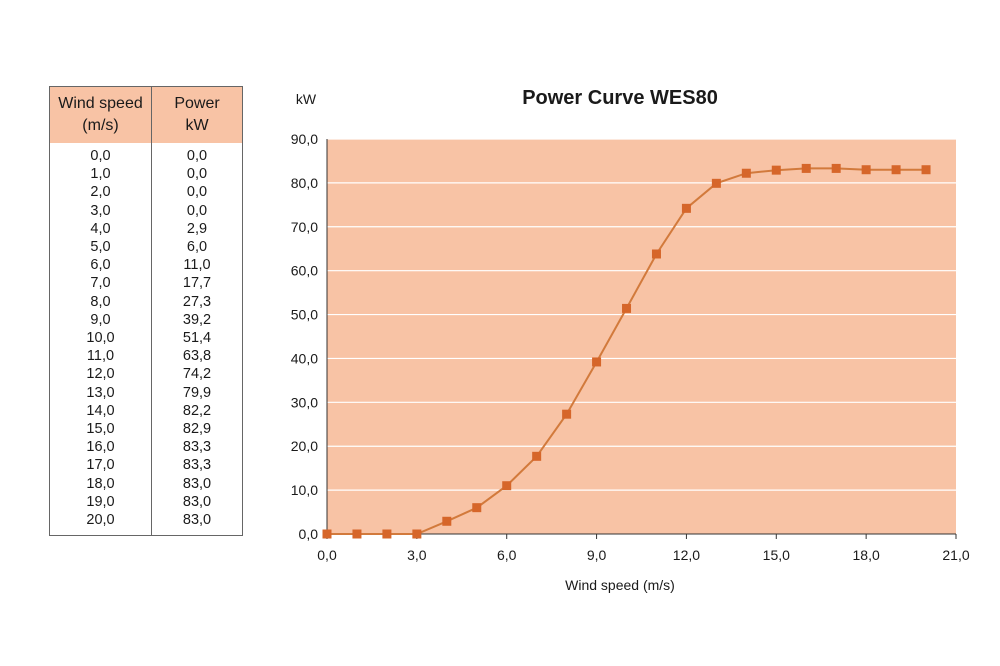 This screenshot has width=1000, height=666. I want to click on y-axis-label: kW, so click(306, 99).